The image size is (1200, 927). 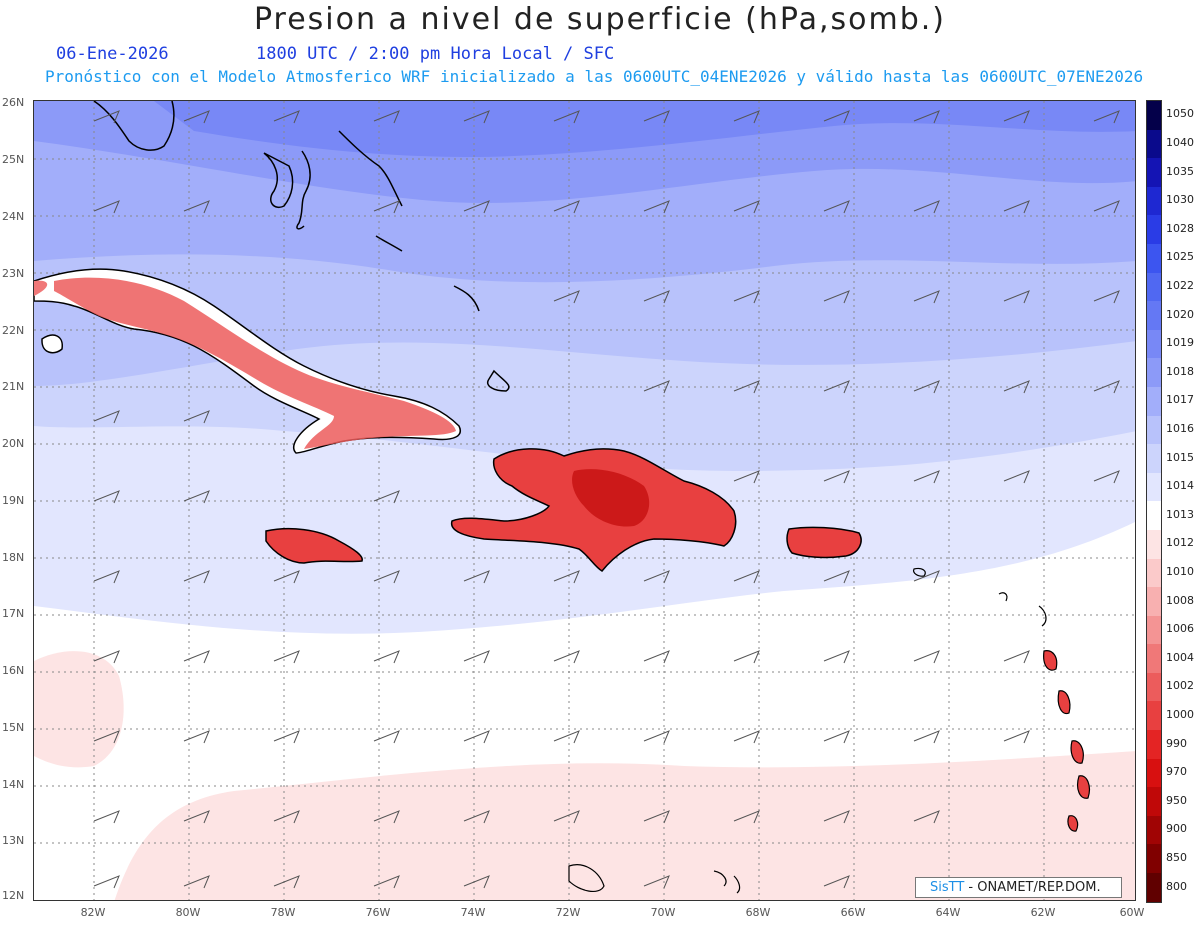 What do you see at coordinates (1032, 887) in the screenshot?
I see `credit-text: - ONAMET/REP.DOM.` at bounding box center [1032, 887].